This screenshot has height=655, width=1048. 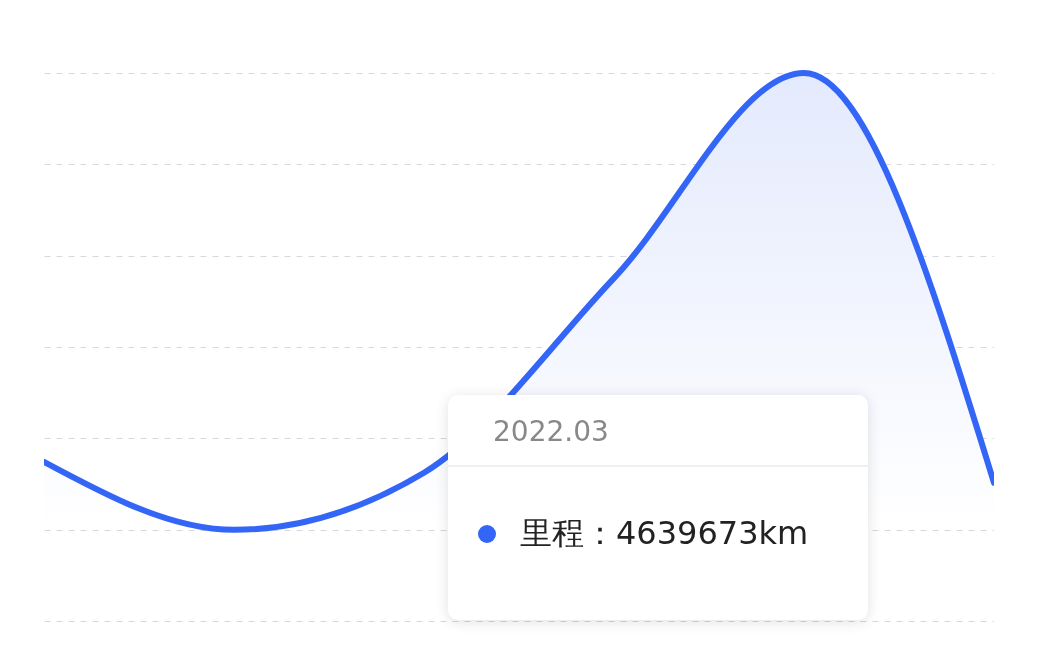 What do you see at coordinates (551, 432) in the screenshot?
I see `annotation: 2022.03` at bounding box center [551, 432].